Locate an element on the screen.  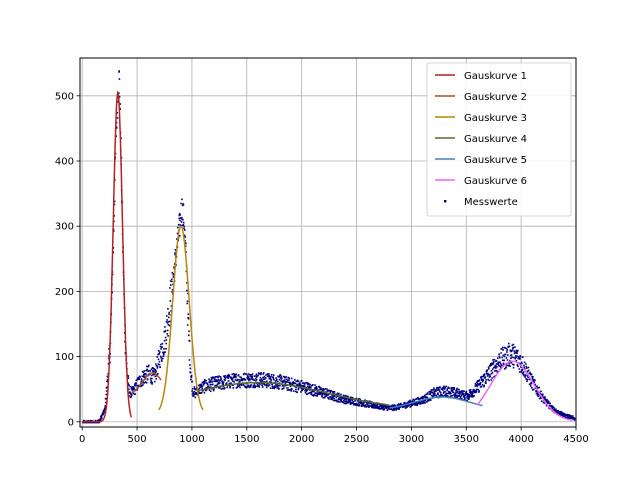
legend-box is located at coordinates (499, 139).